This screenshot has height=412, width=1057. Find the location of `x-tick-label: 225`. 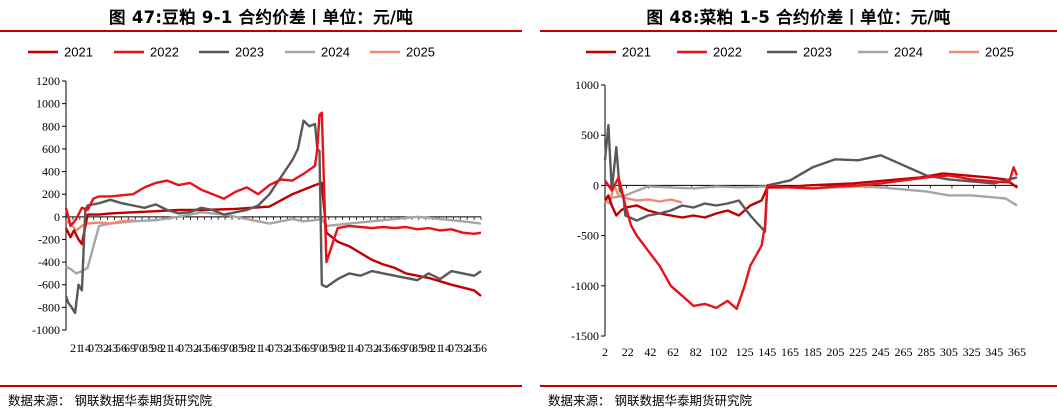

x-tick-label: 225 is located at coordinates (858, 352).